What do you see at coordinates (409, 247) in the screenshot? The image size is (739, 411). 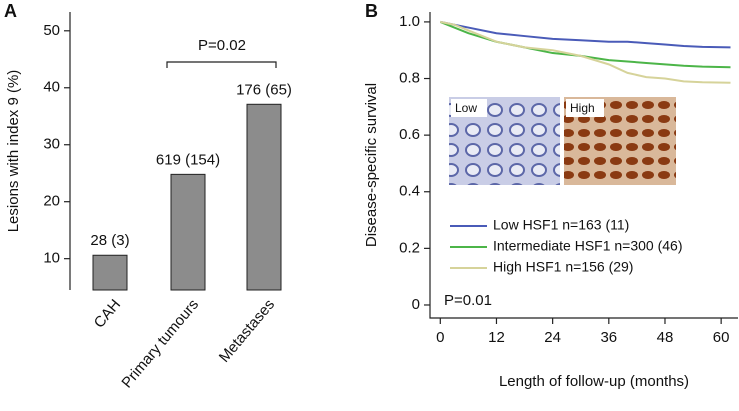 I see `y-tick-label: 0.2` at bounding box center [409, 247].